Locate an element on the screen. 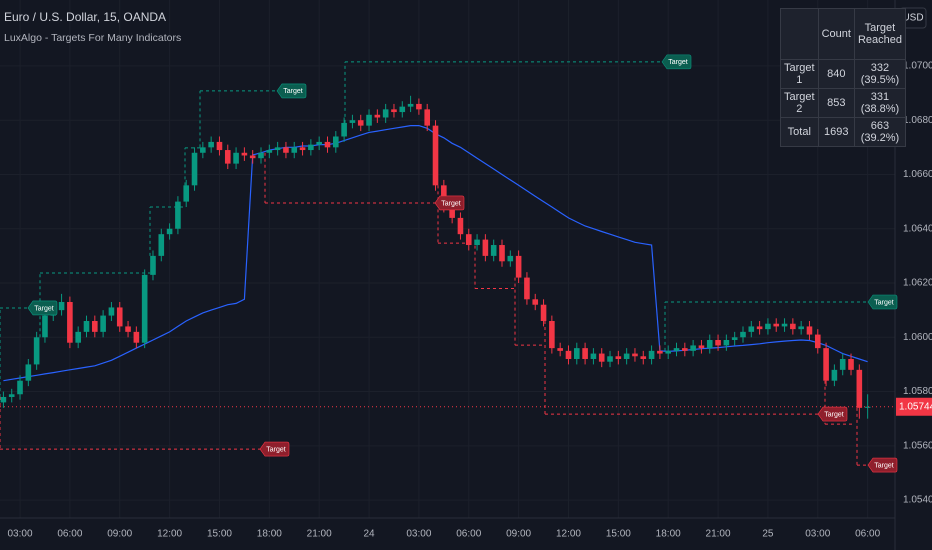  table-cell: 331 (38.8%) is located at coordinates (879, 103).